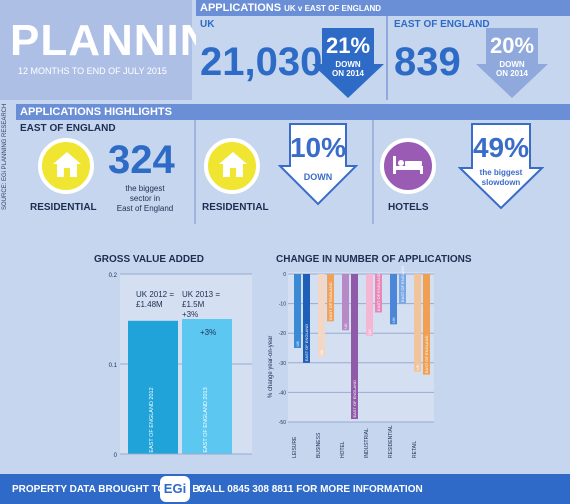  What do you see at coordinates (152, 419) in the screenshot?
I see `gva-category-label: EAST OF ENGLAND 2012` at bounding box center [152, 419].